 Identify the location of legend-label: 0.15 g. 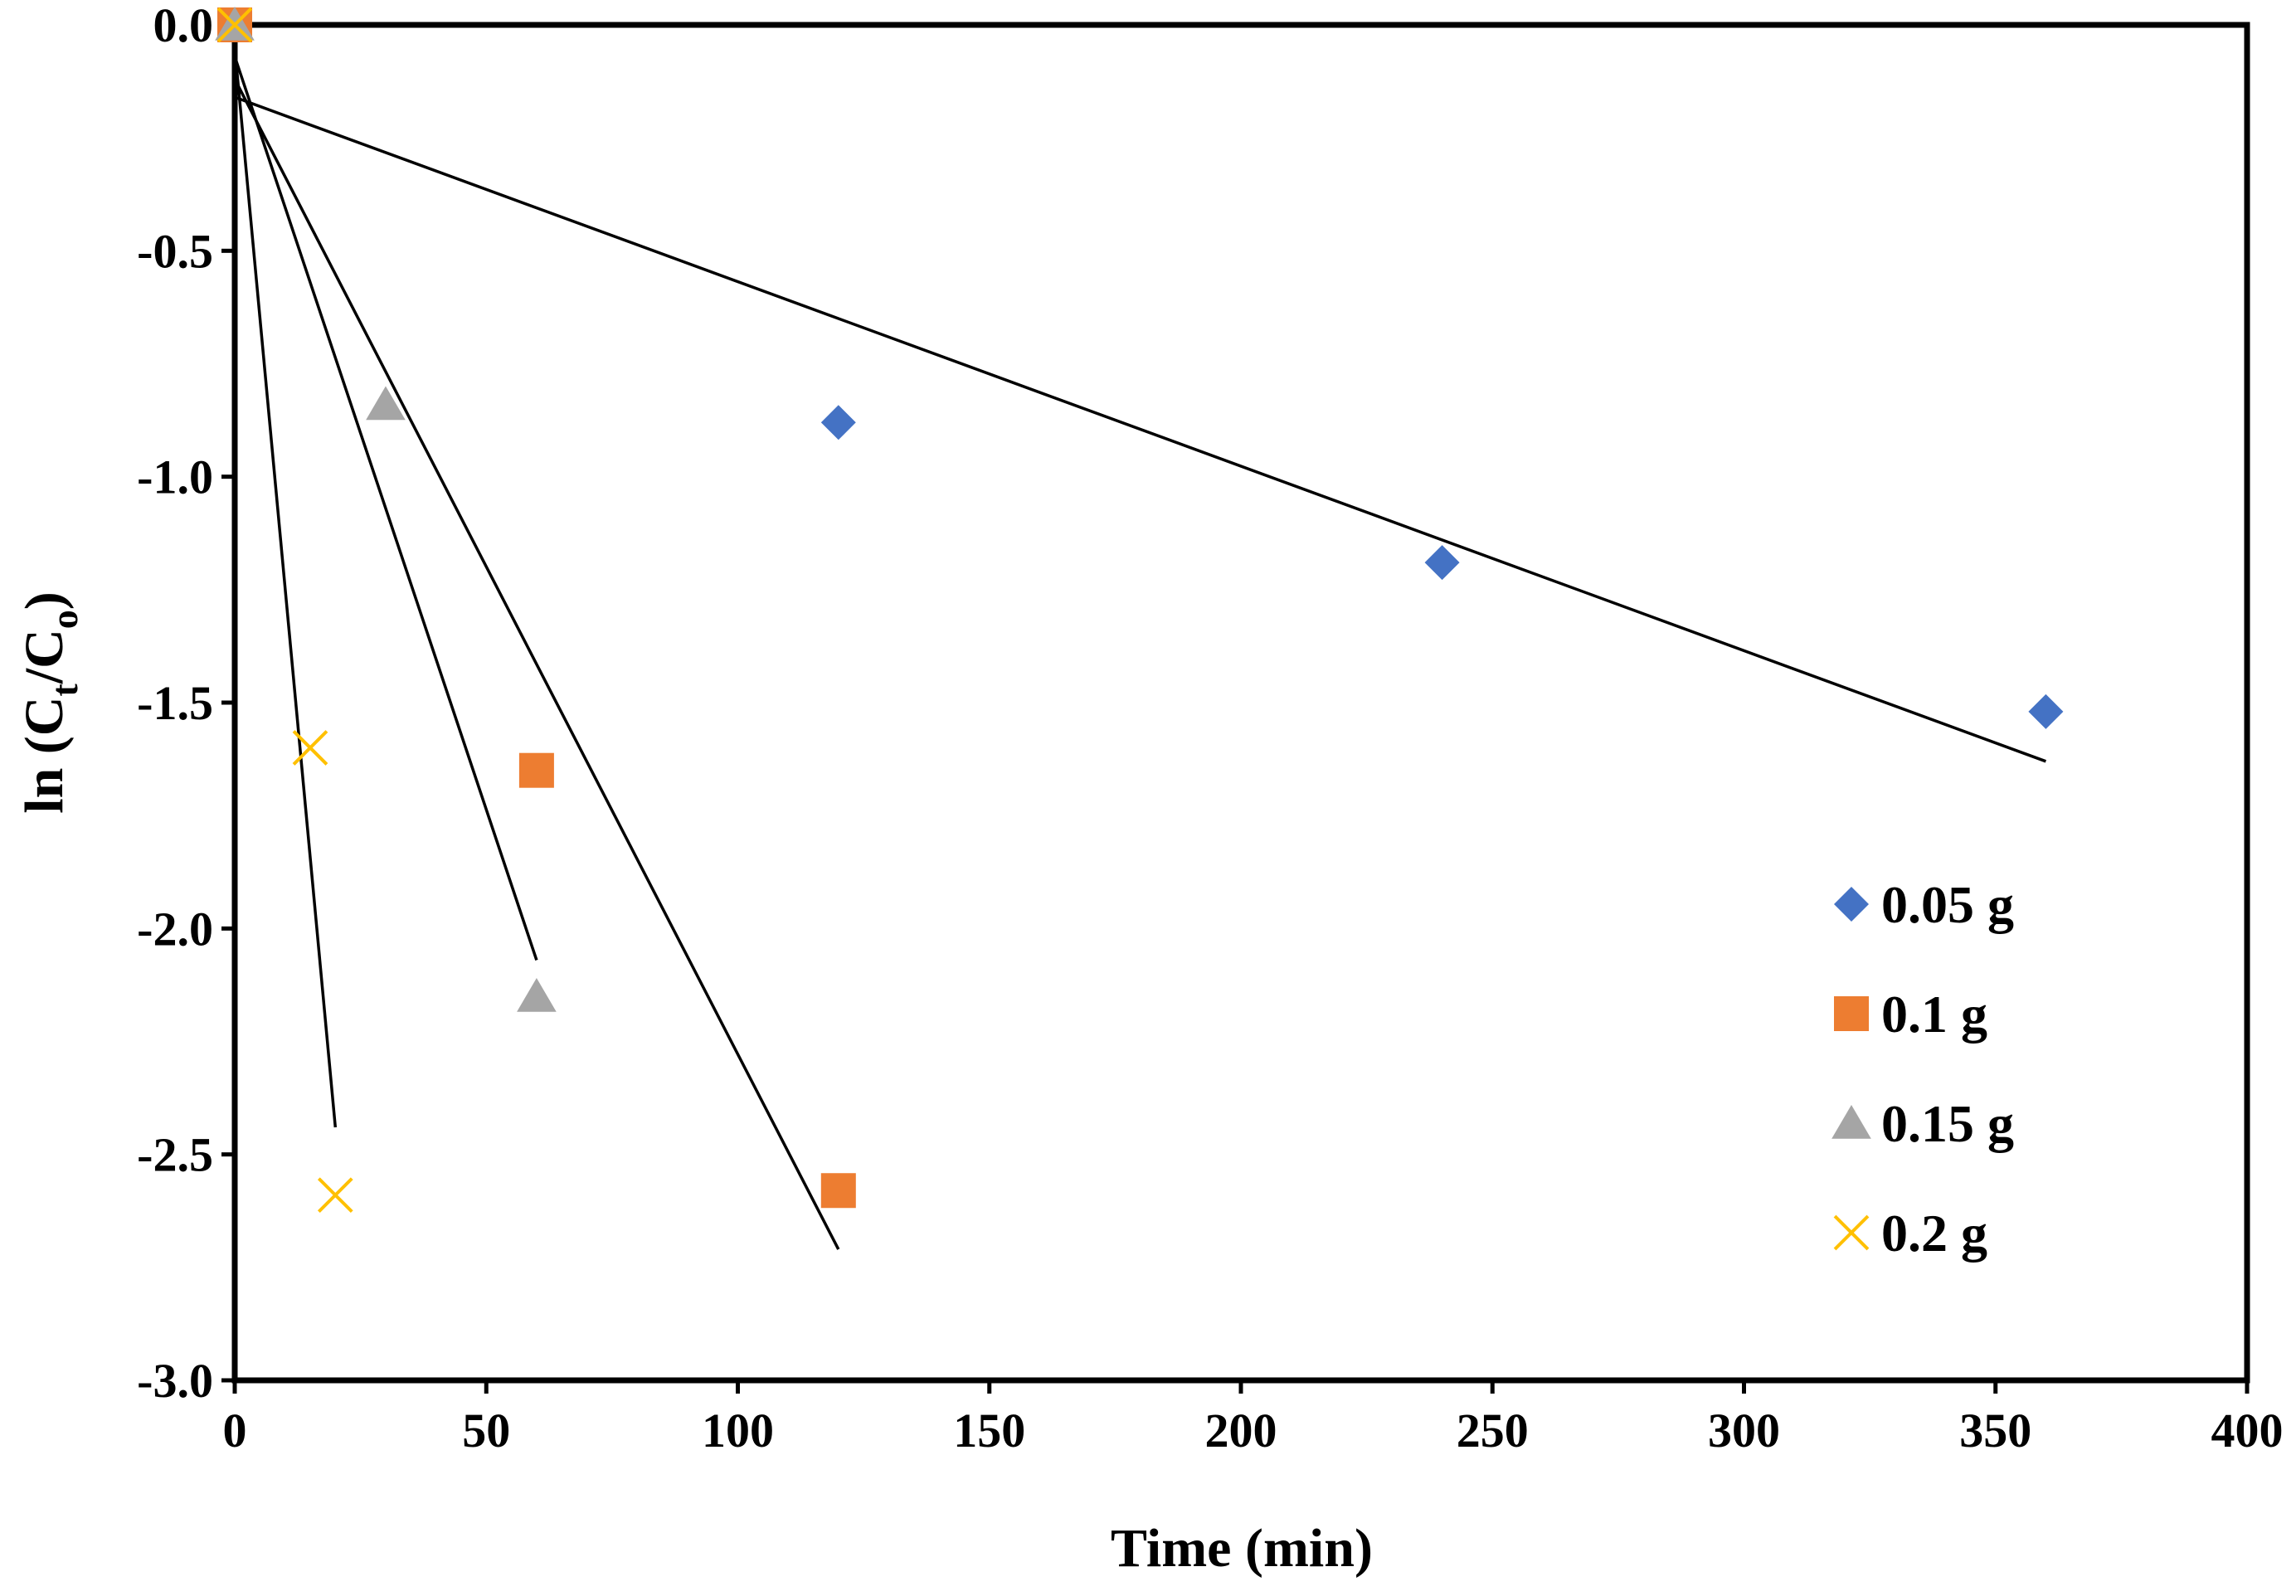
(1948, 1124).